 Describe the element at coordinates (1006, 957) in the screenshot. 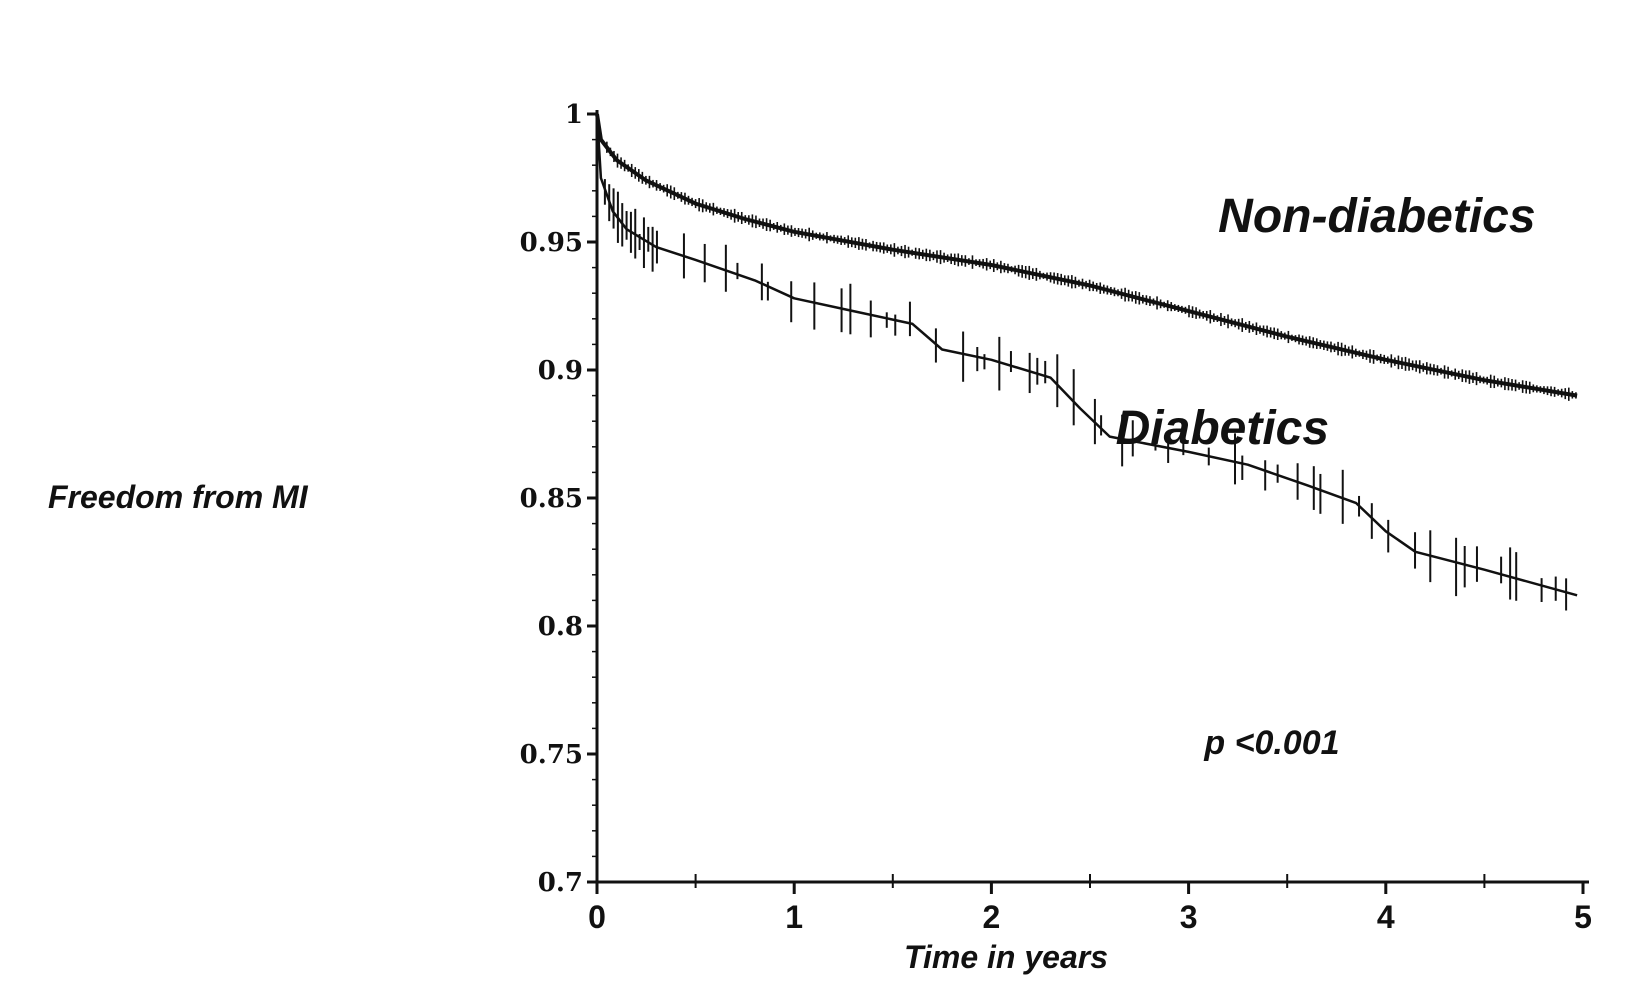

I see `x-axis-title: Time in years` at that location.